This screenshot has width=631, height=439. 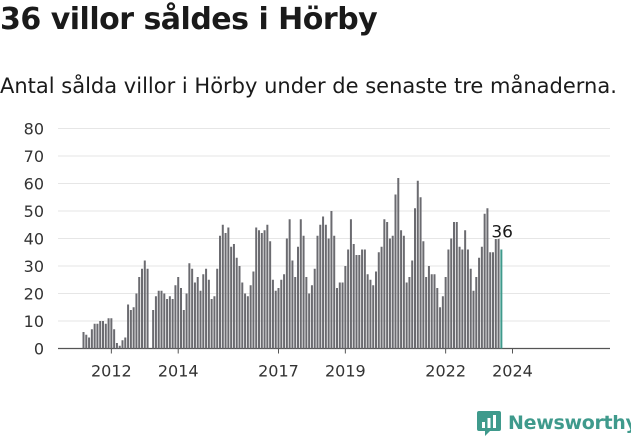 What do you see at coordinates (111, 371) in the screenshot?
I see `x-tick-label: 2012` at bounding box center [111, 371].